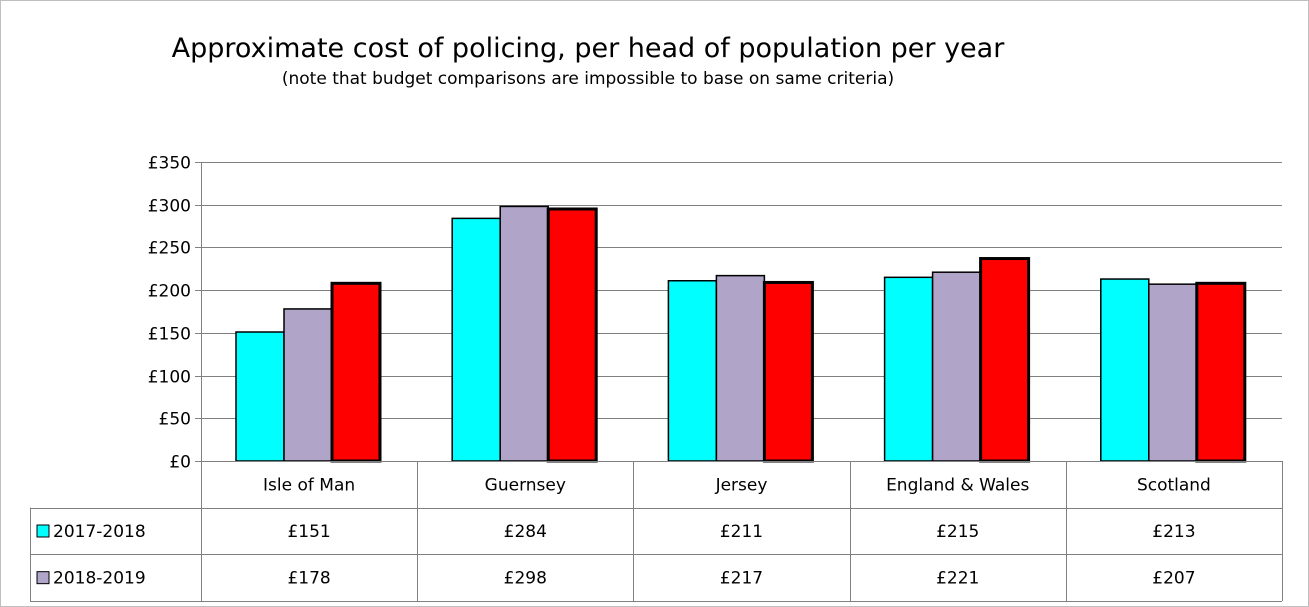 The width and height of the screenshot is (1309, 607). I want to click on y-tick-label: £150, so click(169, 335).